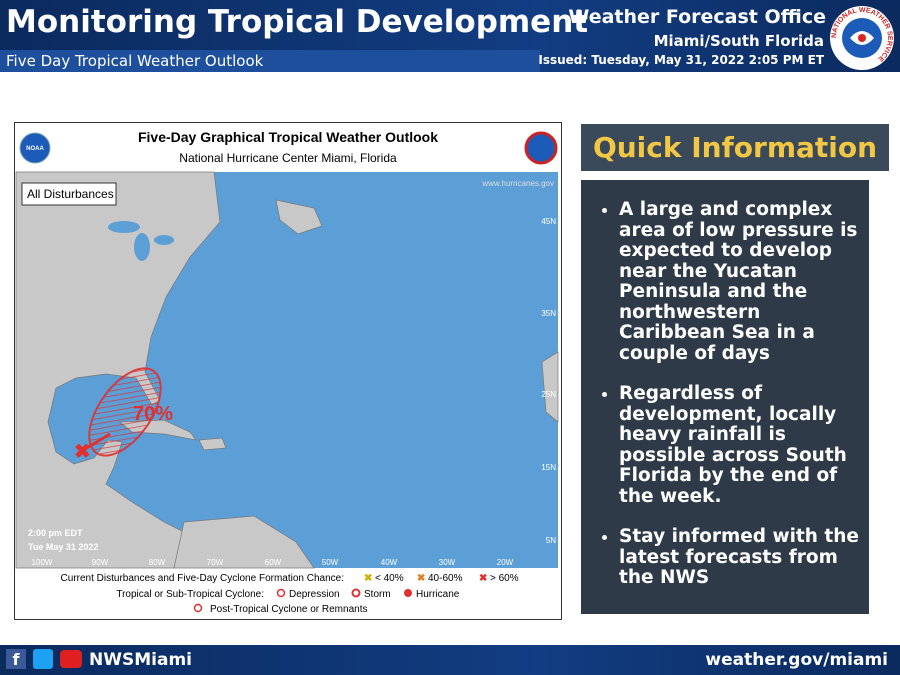 The image size is (900, 675). I want to click on legend-label: Hurricane, so click(438, 594).